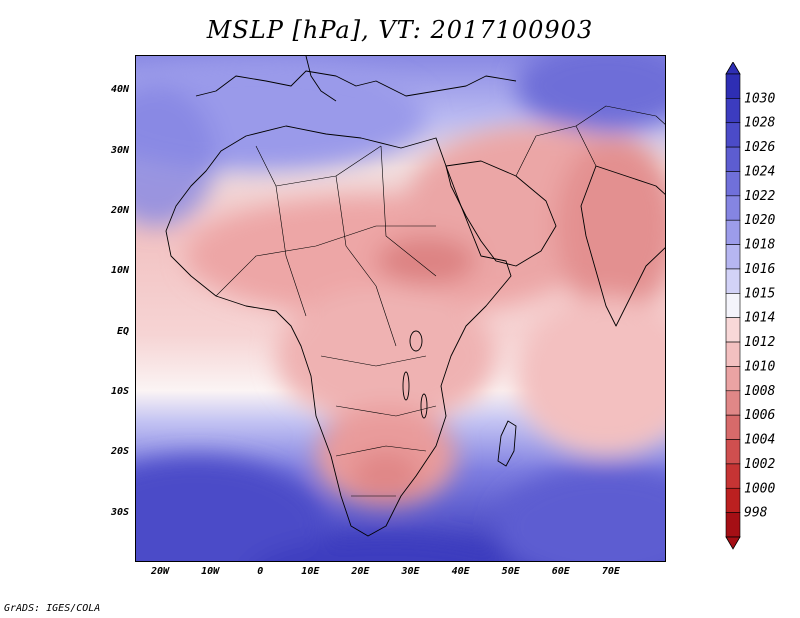 This screenshot has height=618, width=800. What do you see at coordinates (759, 415) in the screenshot?
I see `colorbar-level-label: 1006` at bounding box center [759, 415].